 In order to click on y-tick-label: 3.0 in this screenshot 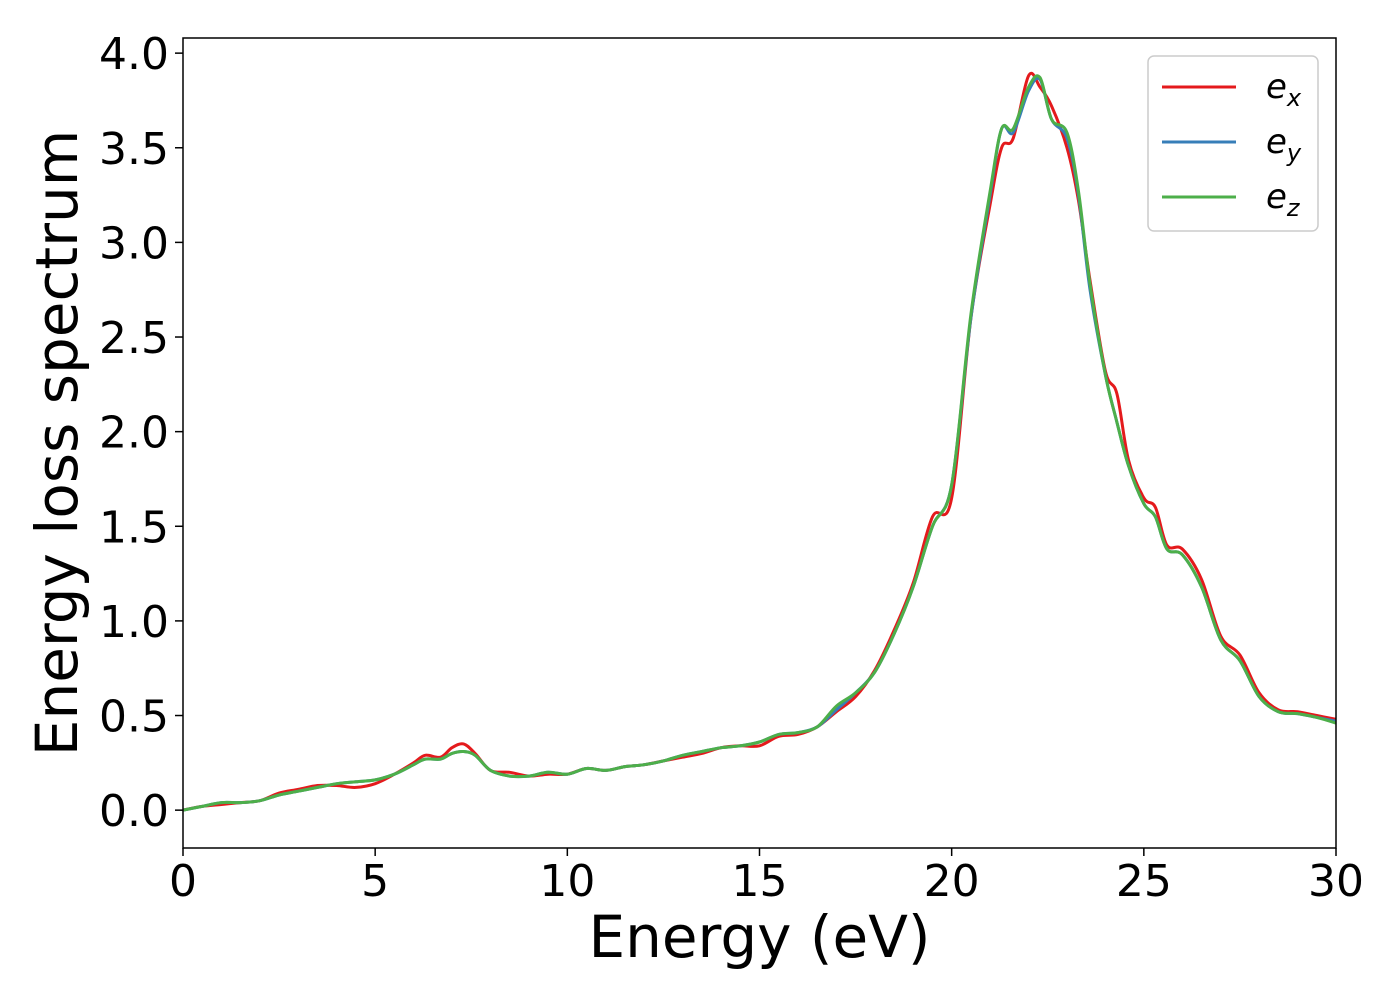, I will do `click(134, 243)`.